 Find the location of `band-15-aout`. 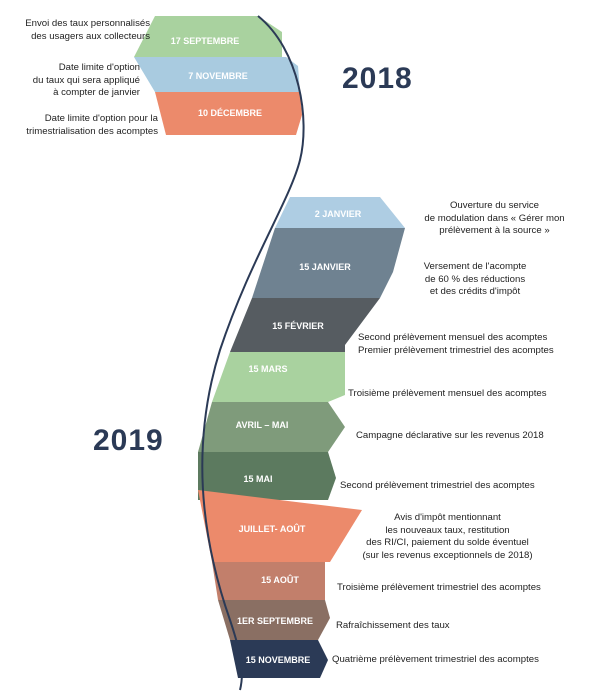

band-15-aout is located at coordinates (268, 581).